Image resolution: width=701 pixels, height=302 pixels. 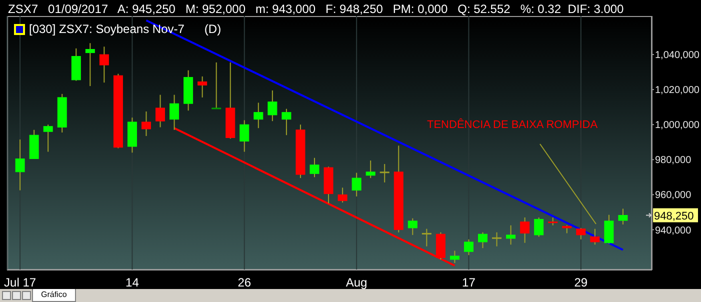 What do you see at coordinates (469, 283) in the screenshot?
I see `x-tick-label: 17` at bounding box center [469, 283].